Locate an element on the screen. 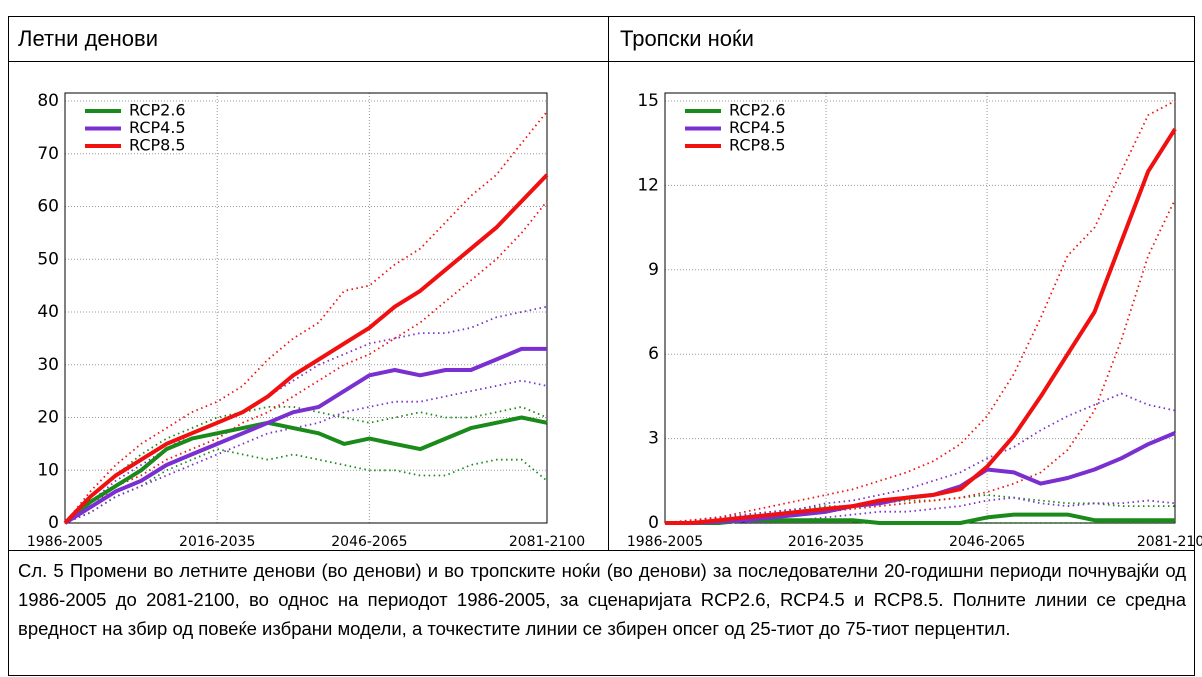 The width and height of the screenshot is (1202, 677). y-tick-label: 60 is located at coordinates (48, 207).